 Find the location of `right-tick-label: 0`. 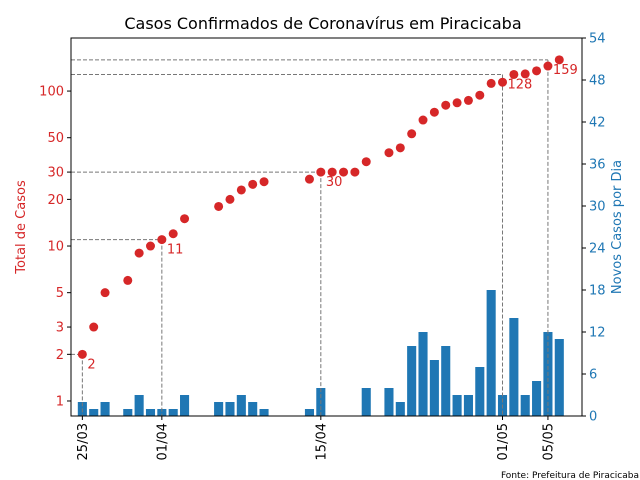

right-tick-label: 0 is located at coordinates (593, 417).